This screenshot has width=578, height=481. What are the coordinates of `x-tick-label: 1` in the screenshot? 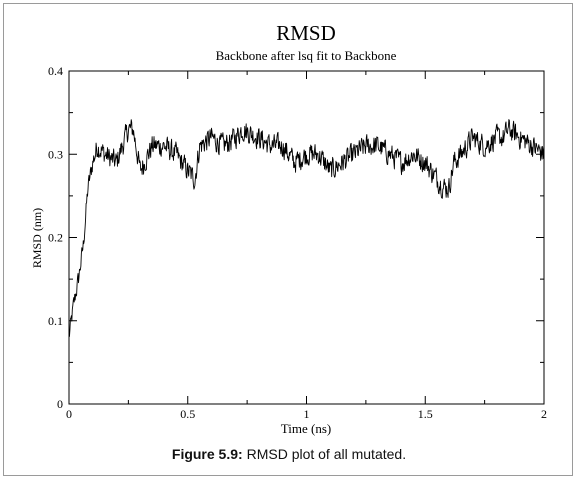 It's located at (307, 414).